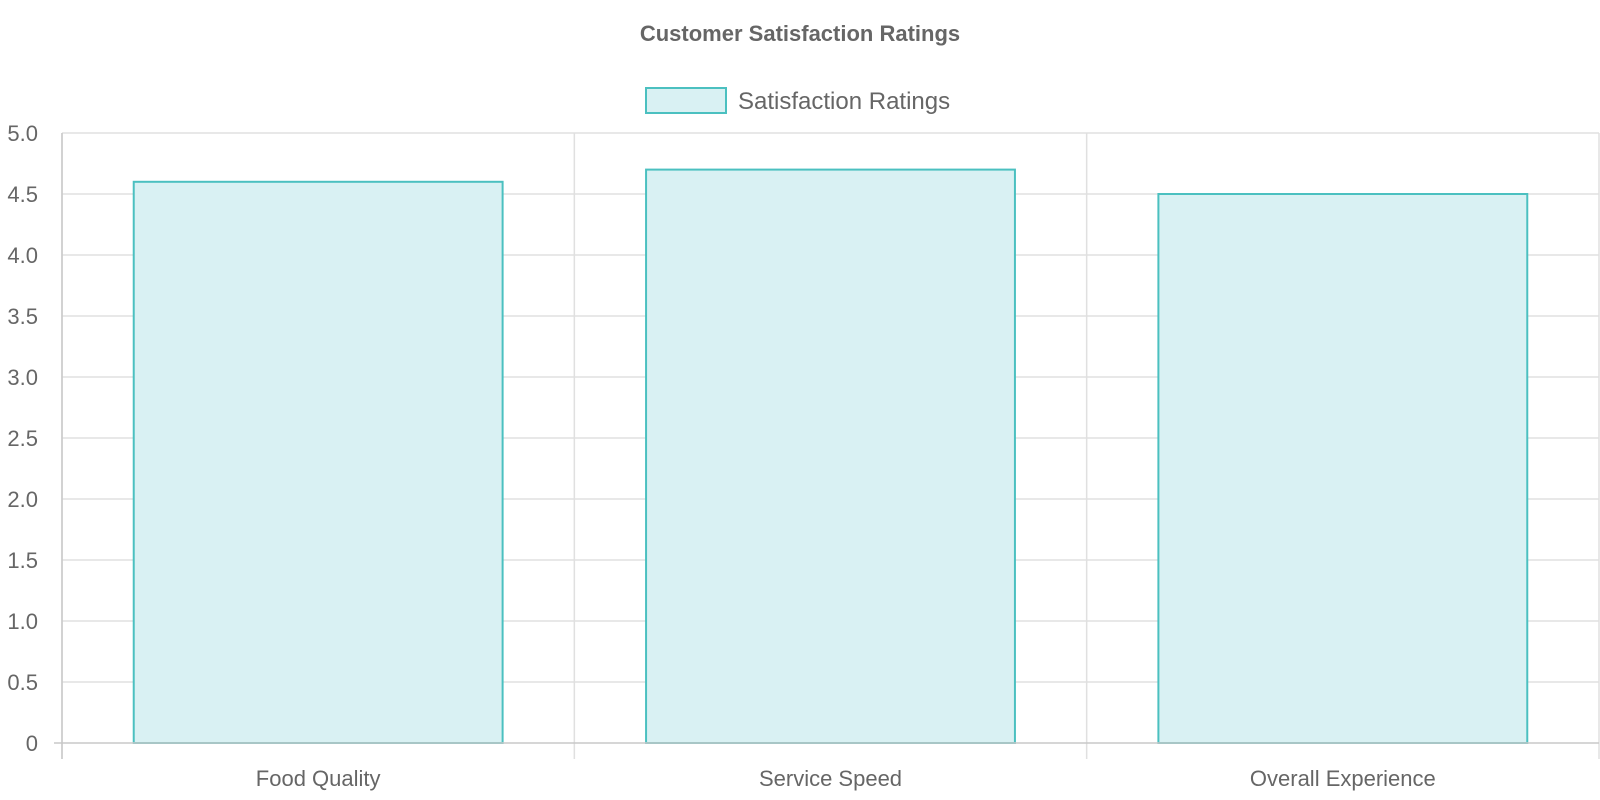 The height and width of the screenshot is (800, 1600). I want to click on y-tick-label: 4.5, so click(22, 194).